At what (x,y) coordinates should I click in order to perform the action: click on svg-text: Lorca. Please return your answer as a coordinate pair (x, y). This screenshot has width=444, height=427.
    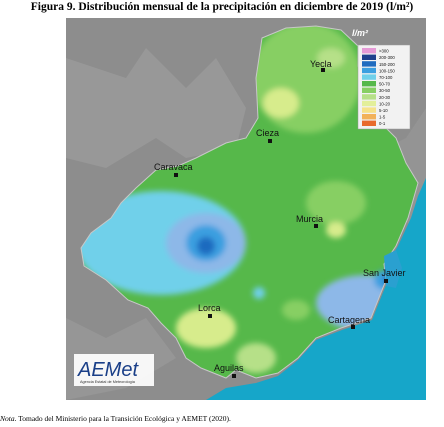
    Looking at the image, I should click on (209, 308).